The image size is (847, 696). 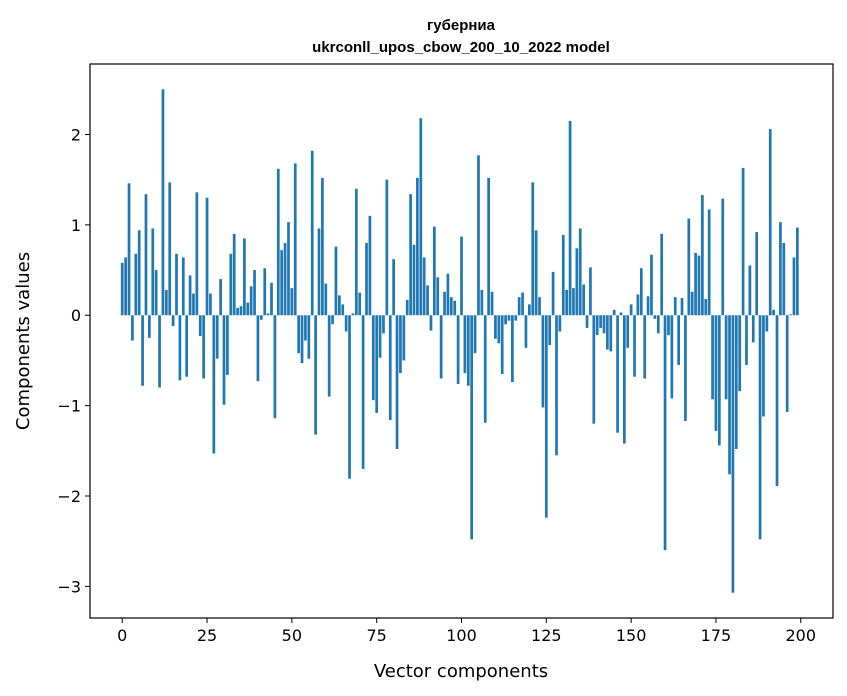 I want to click on y-tick-label: −3, so click(x=69, y=586).